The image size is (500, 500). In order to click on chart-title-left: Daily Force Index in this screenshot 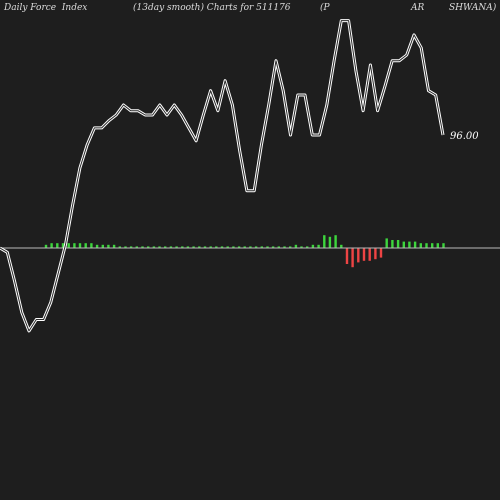, I will do `click(46, 8)`.